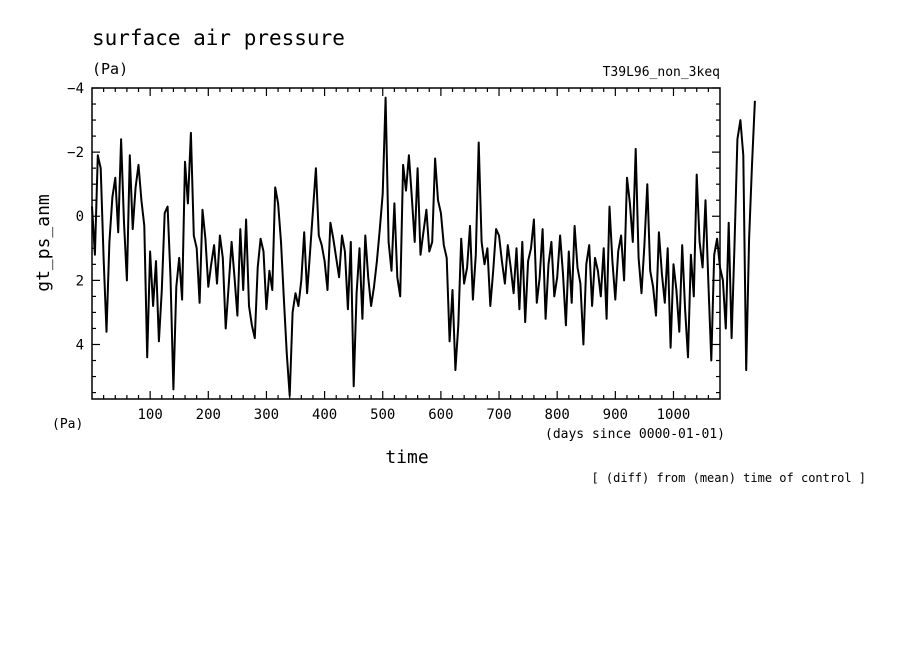  Describe the element at coordinates (266, 415) in the screenshot. I see `x-tick-label: 300` at that location.